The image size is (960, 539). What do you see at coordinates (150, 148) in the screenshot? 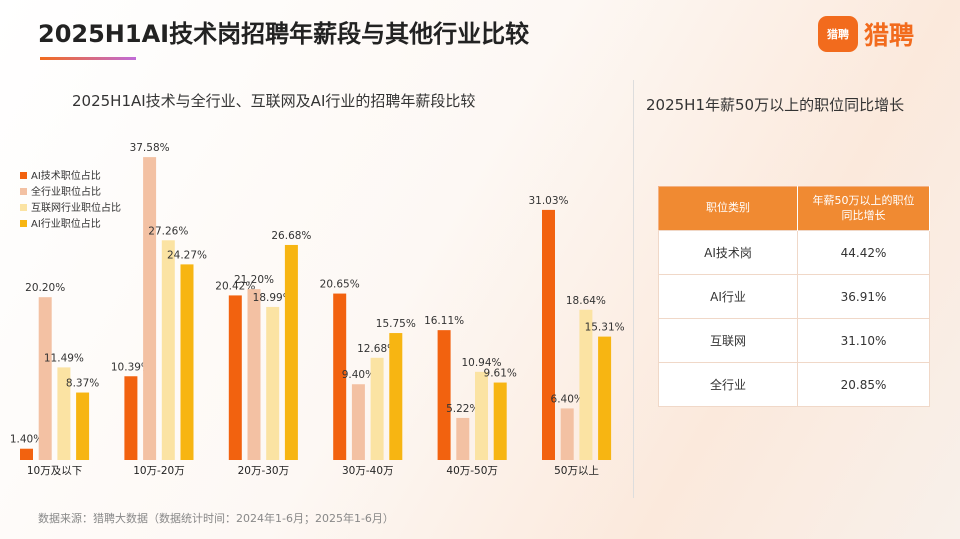
I see `data-label: 37.58%` at bounding box center [150, 148].